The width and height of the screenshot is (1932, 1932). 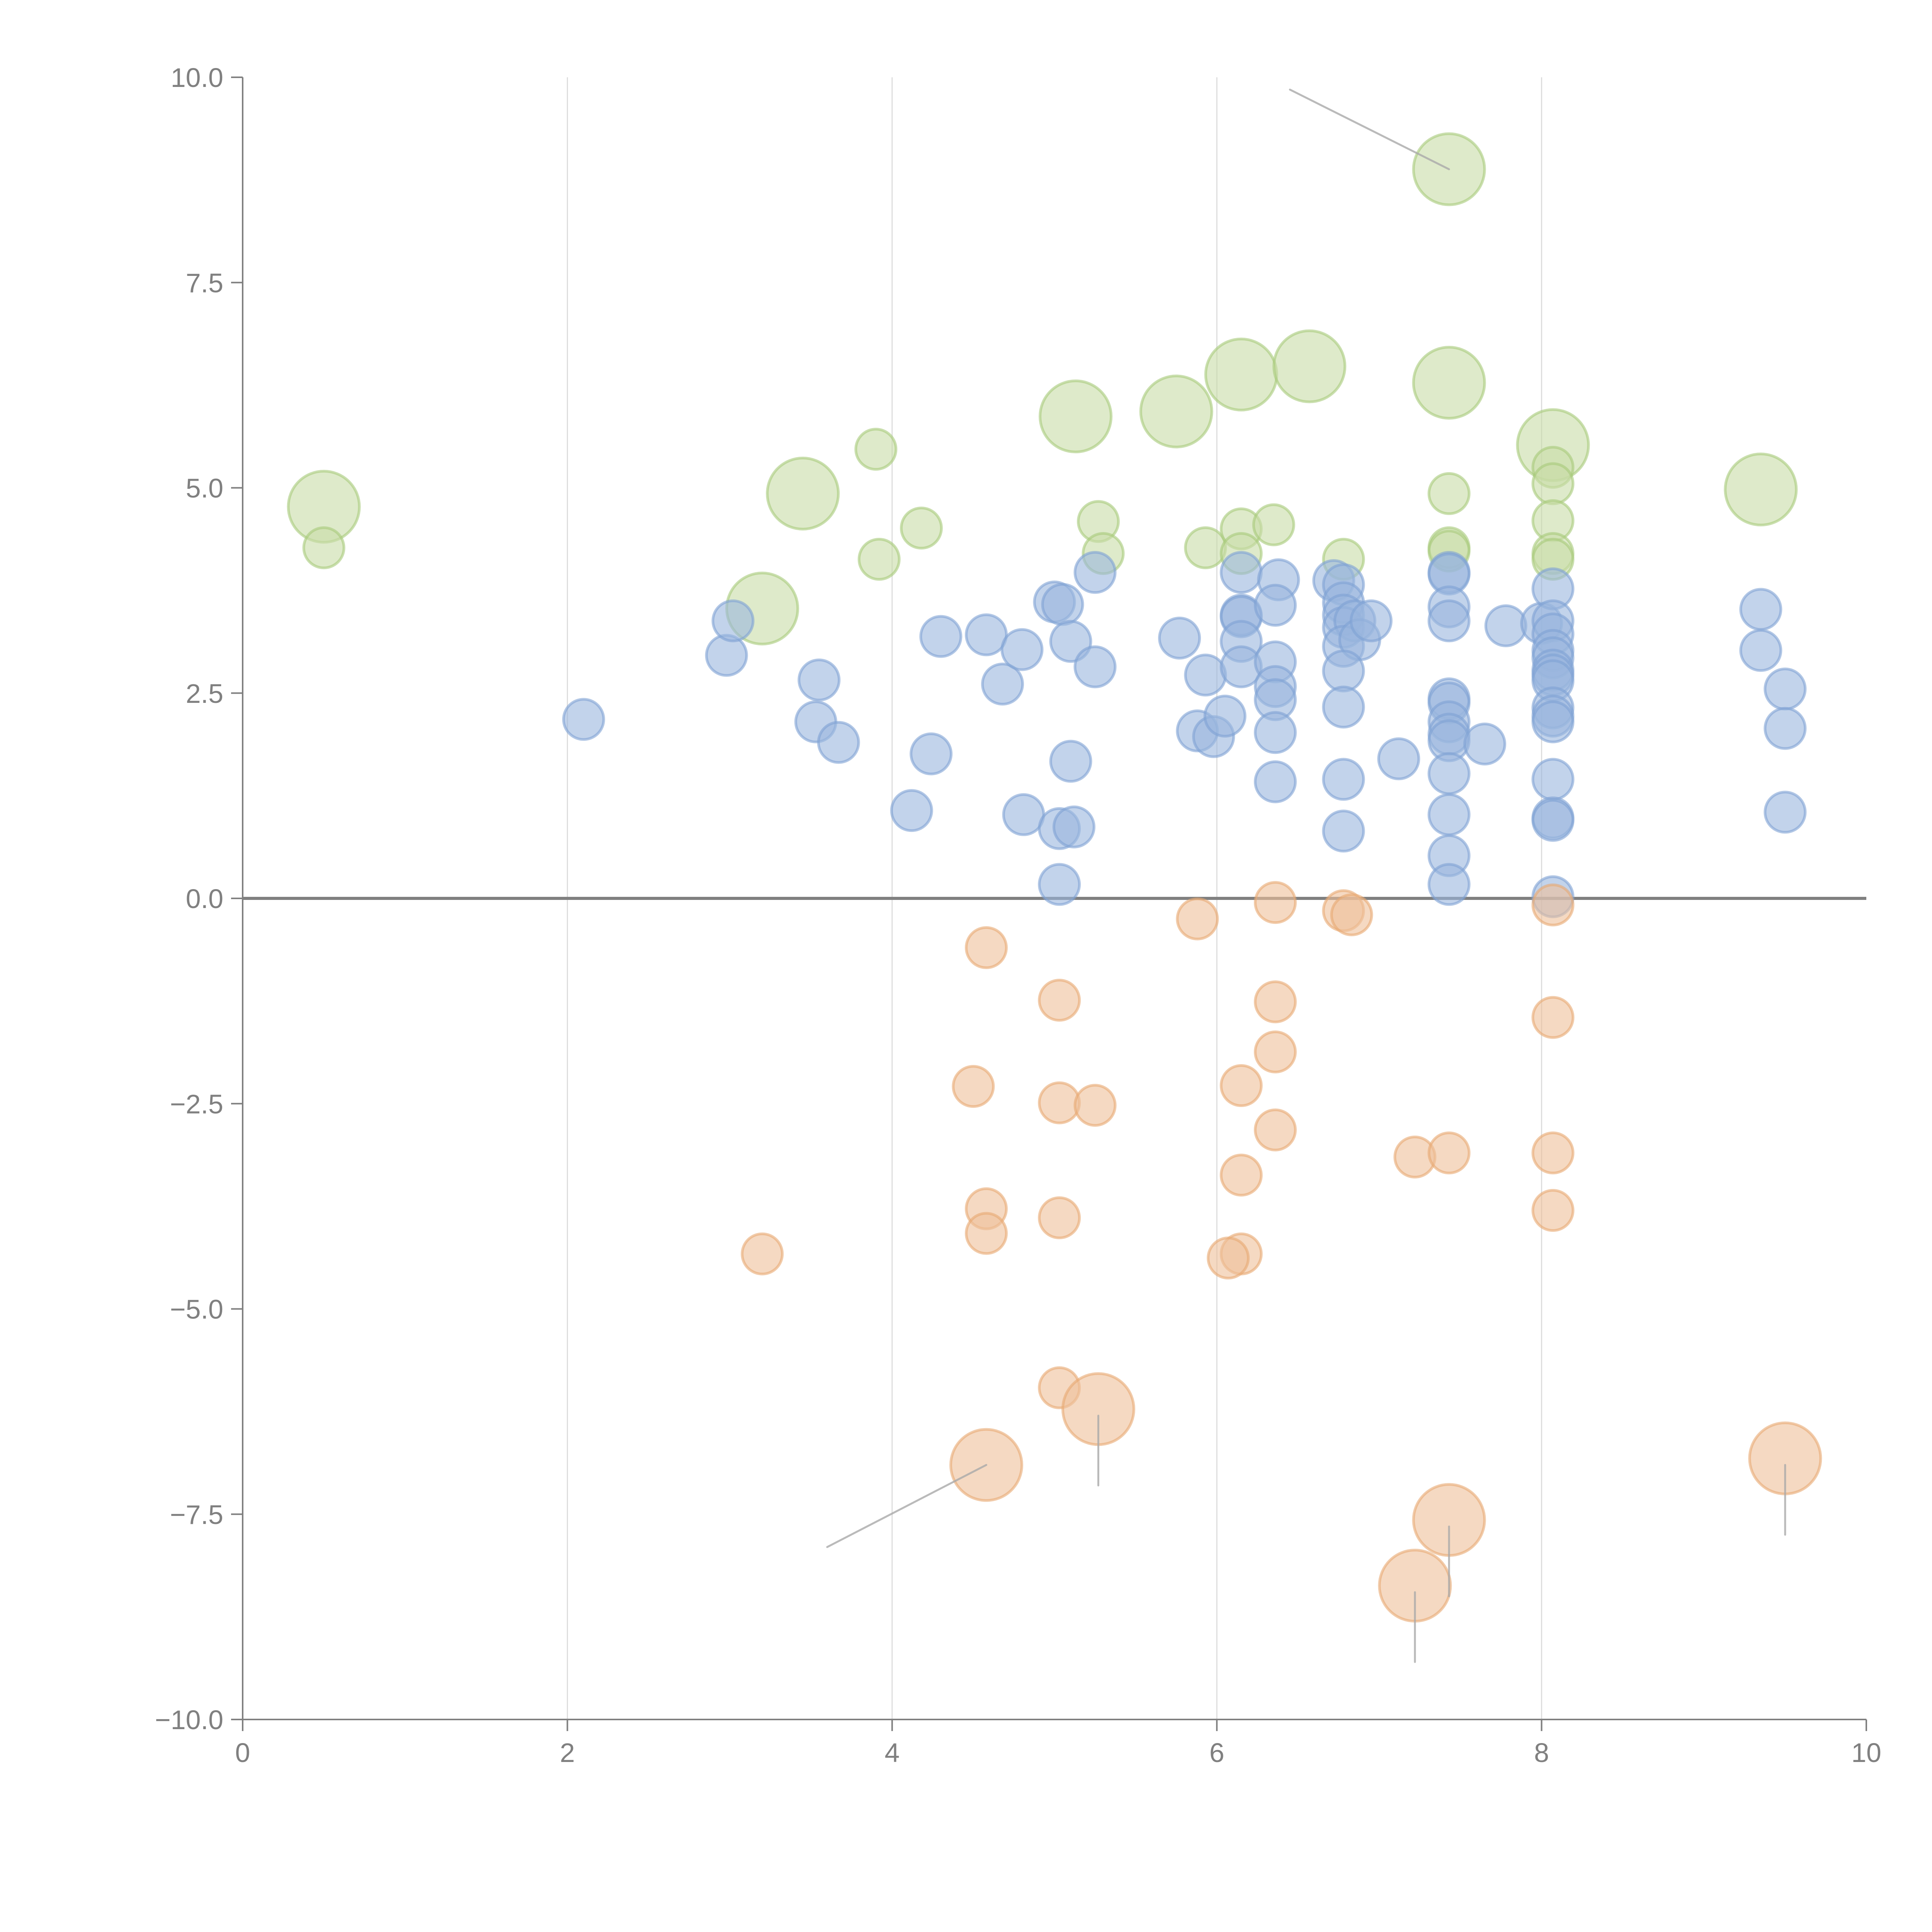 I want to click on y-tick-label: 2.5, so click(x=205, y=694).